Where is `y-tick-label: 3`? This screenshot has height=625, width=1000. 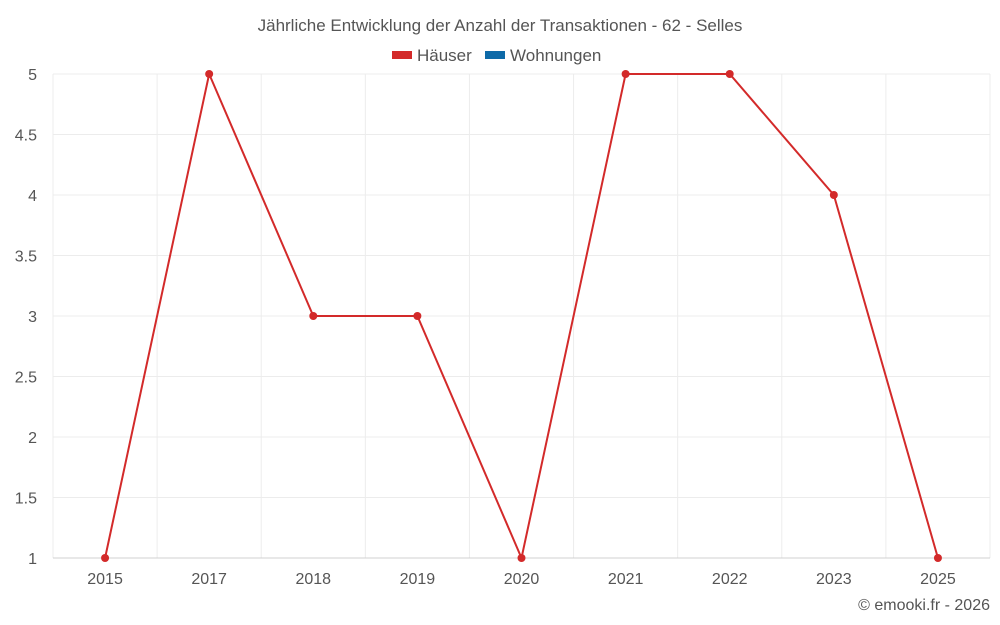
y-tick-label: 3 is located at coordinates (32, 317).